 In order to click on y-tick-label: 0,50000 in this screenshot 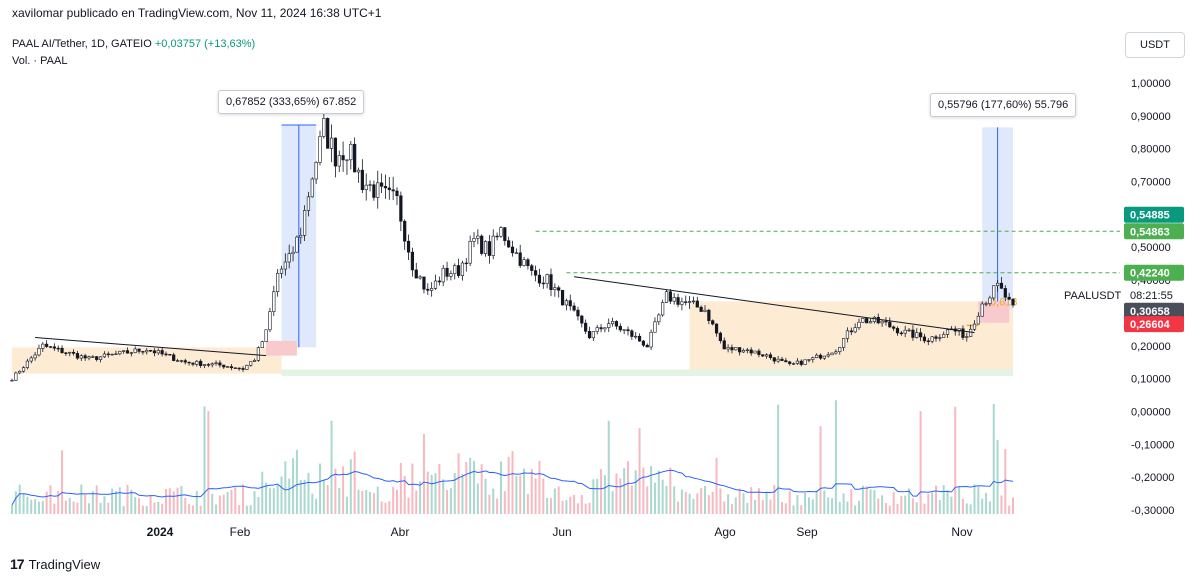, I will do `click(1151, 248)`.